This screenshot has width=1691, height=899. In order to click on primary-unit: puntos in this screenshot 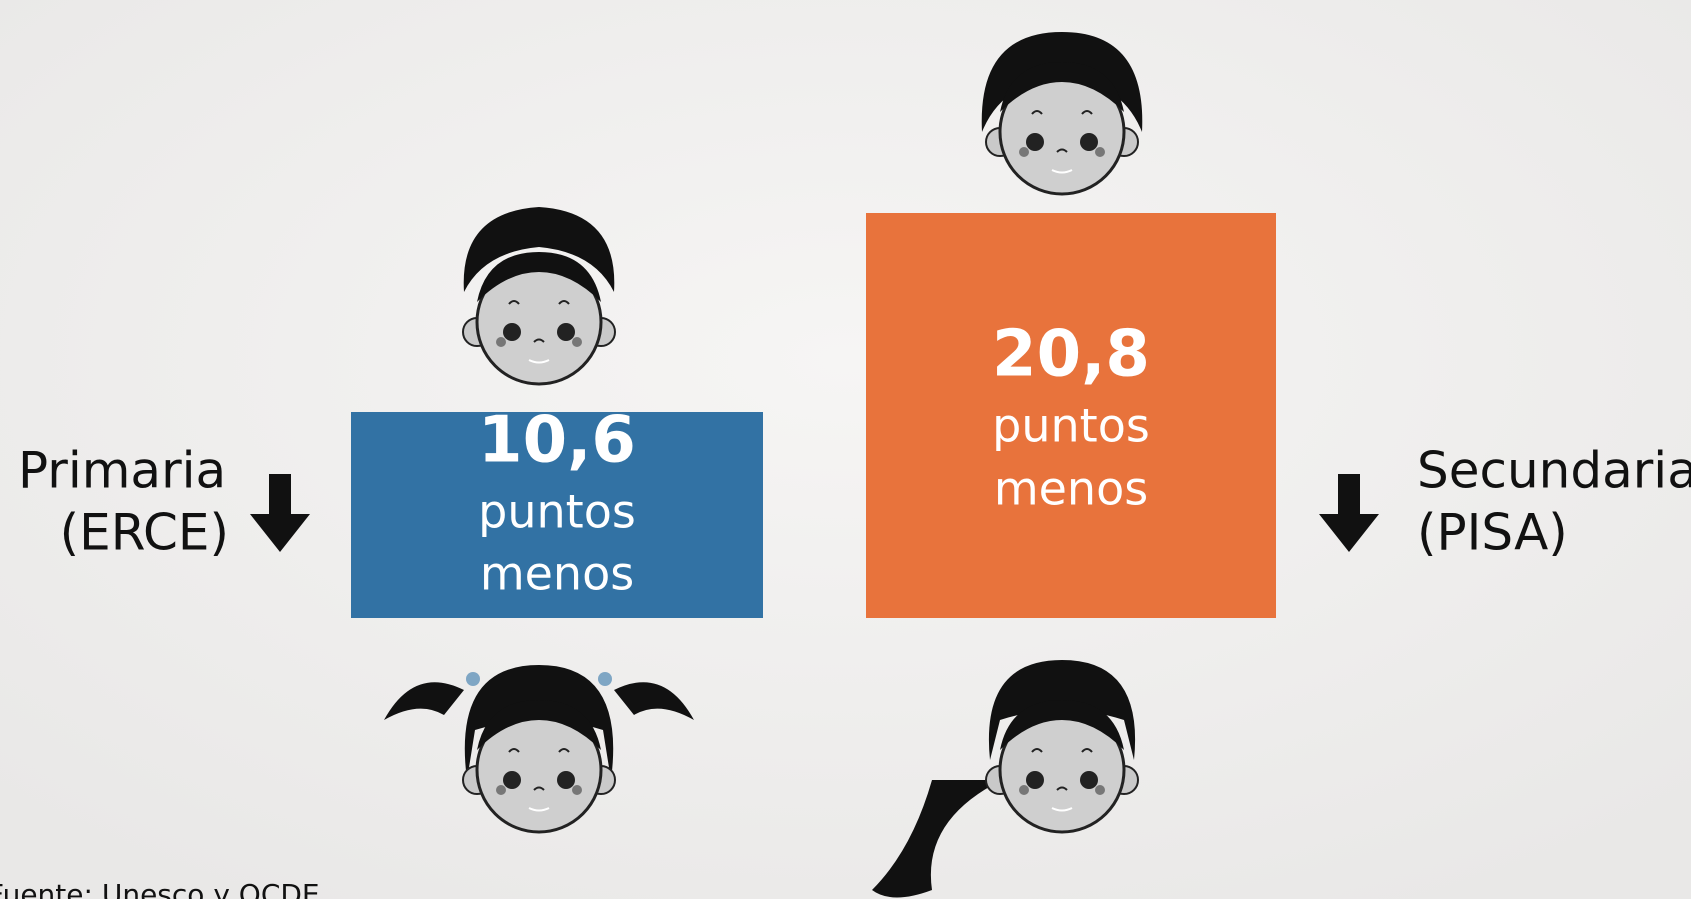, I will do `click(557, 512)`.